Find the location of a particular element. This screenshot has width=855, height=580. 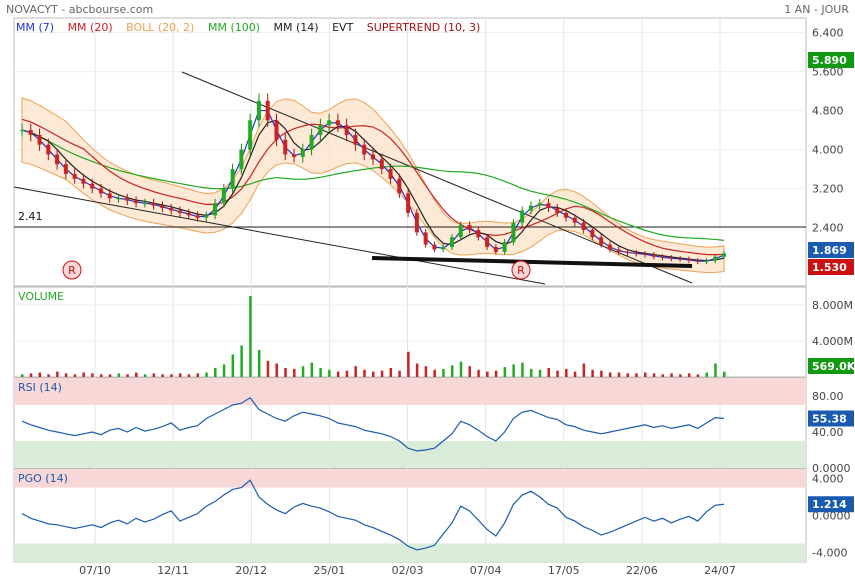

pgo-panel-label: PGO (14) is located at coordinates (43, 478).